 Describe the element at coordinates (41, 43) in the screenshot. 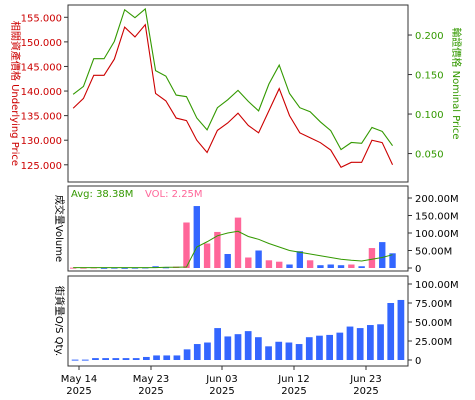

I see `left-axis-tick-label: 150.000` at that location.